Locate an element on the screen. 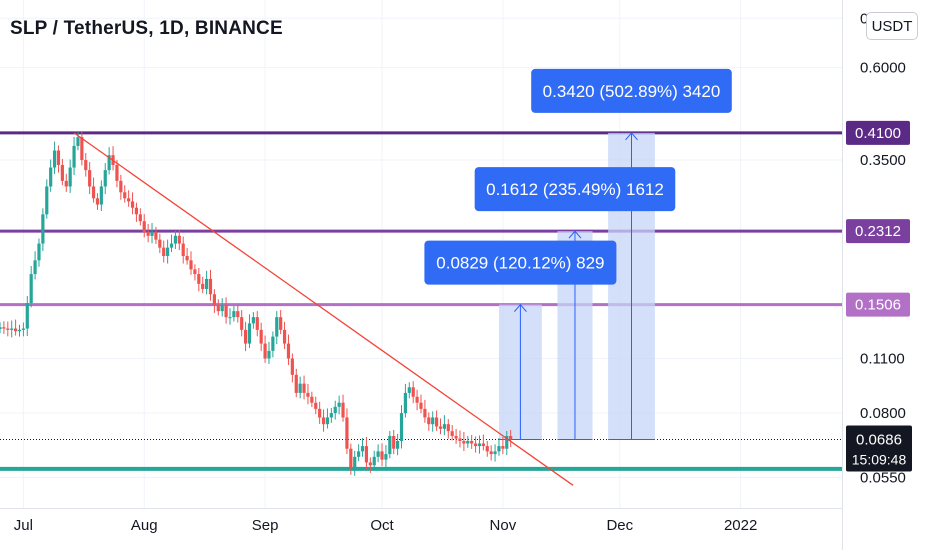 Image resolution: width=932 pixels, height=555 pixels. x-tick-label: Aug is located at coordinates (144, 525).